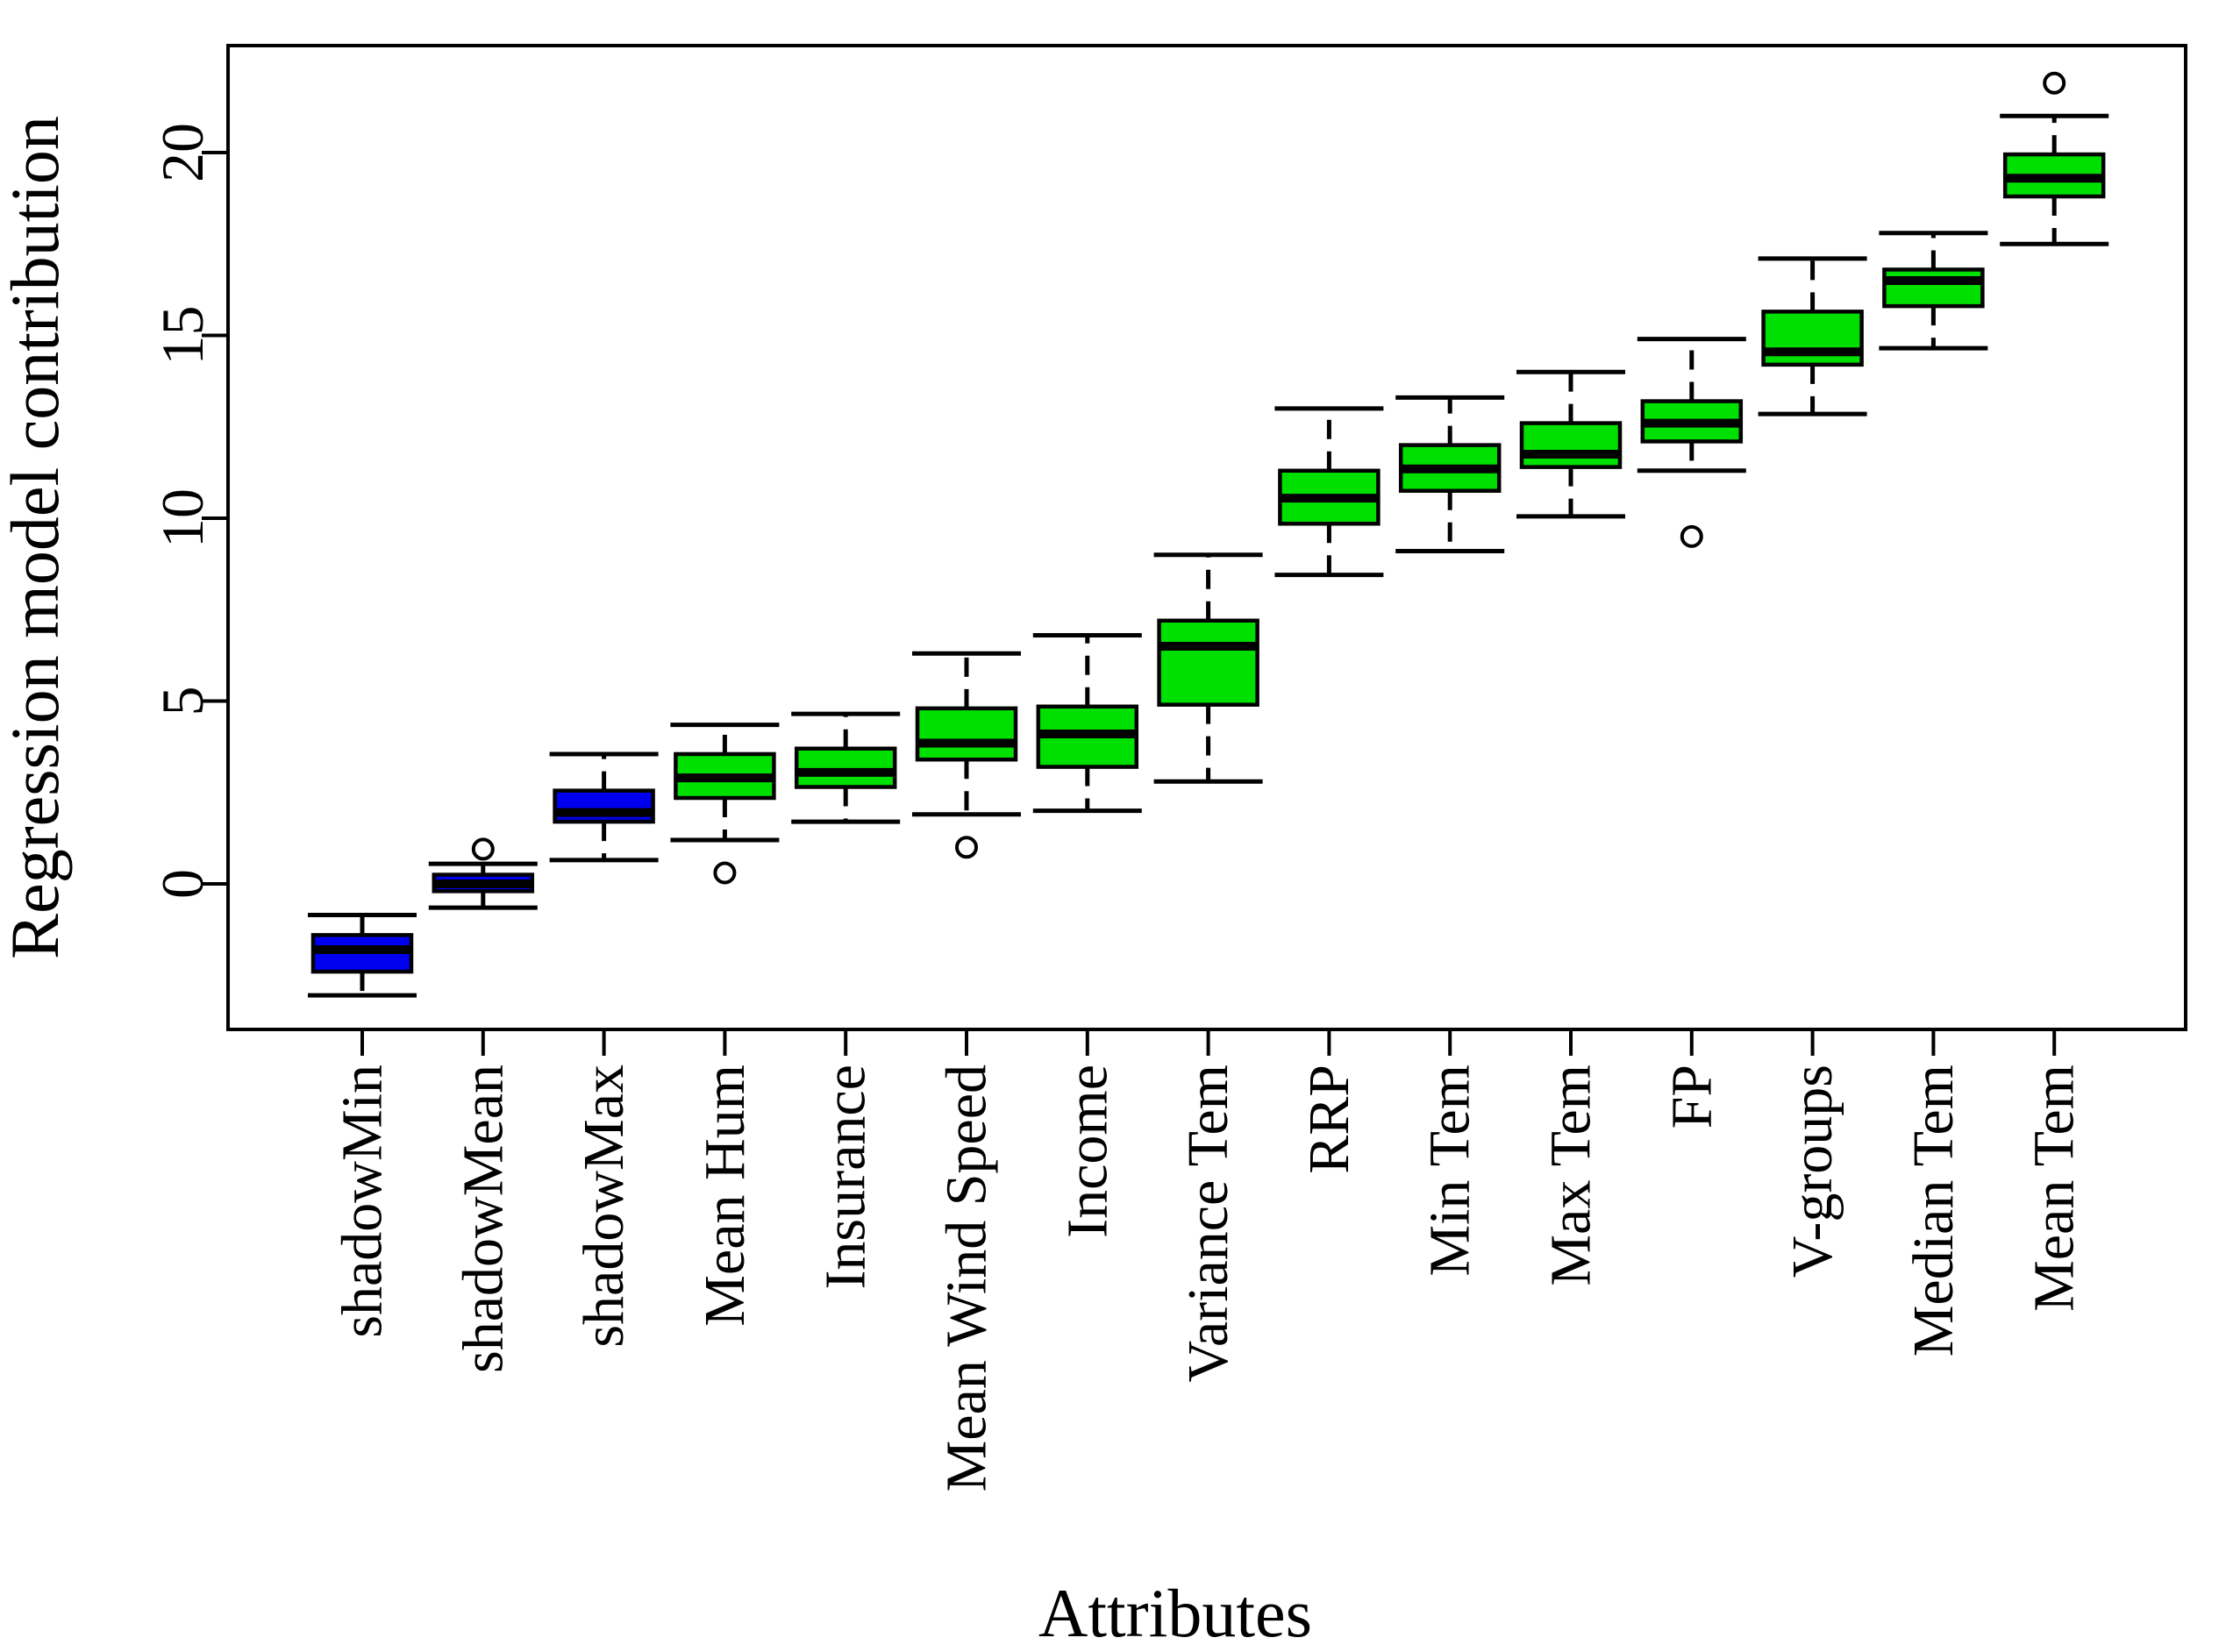  Describe the element at coordinates (1691, 1097) in the screenshot. I see `x-tick-label: FP` at that location.